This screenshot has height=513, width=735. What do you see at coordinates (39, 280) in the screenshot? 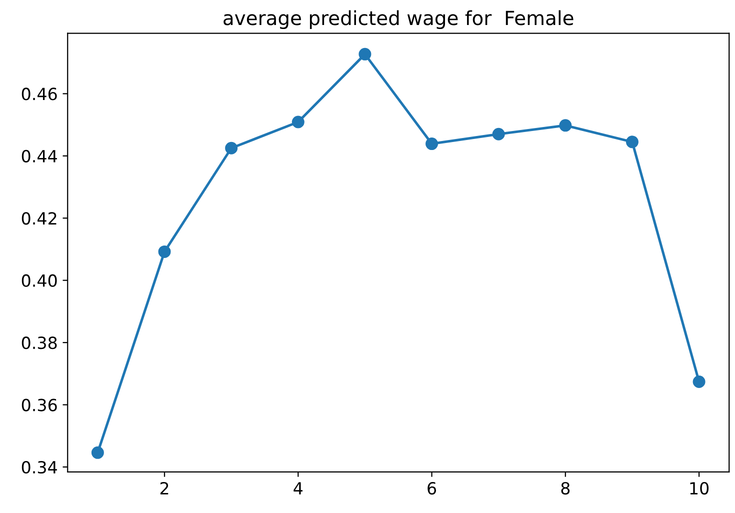
I see `y-tick-label: 0.40` at bounding box center [39, 280].